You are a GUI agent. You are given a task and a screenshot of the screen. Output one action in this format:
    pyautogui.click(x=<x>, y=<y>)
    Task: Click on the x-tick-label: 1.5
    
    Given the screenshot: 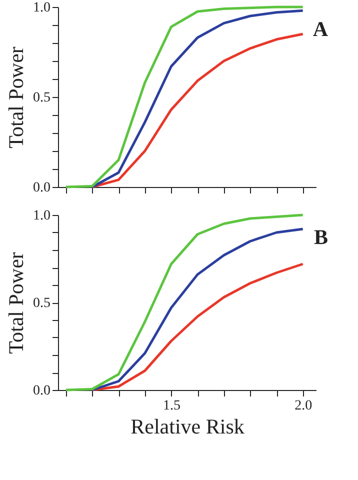 What is the action you would take?
    pyautogui.click(x=171, y=406)
    